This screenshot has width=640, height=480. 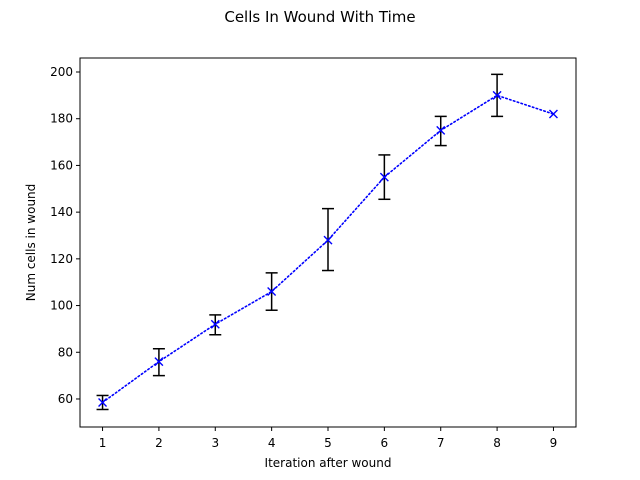 I want to click on x-tick-label: 9, so click(x=554, y=443).